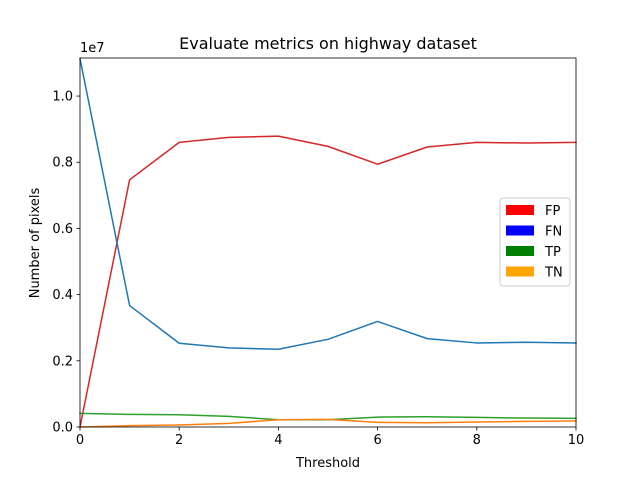  Describe the element at coordinates (62, 428) in the screenshot. I see `y-tick-label: 0.0` at that location.